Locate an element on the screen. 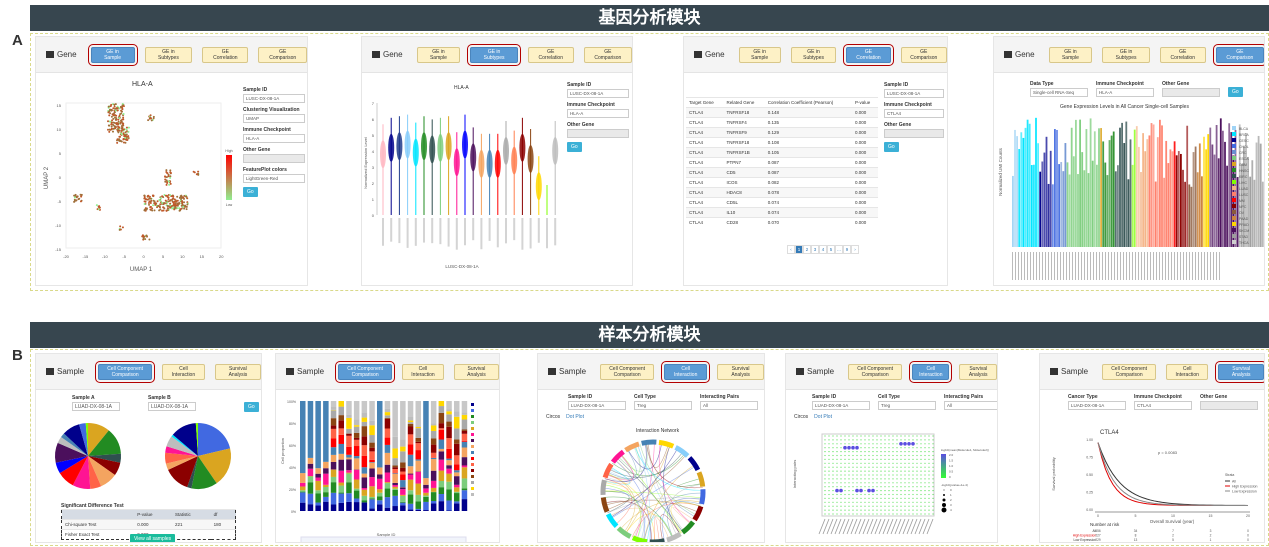  control-select: LightGreen-Red is located at coordinates (274, 178).